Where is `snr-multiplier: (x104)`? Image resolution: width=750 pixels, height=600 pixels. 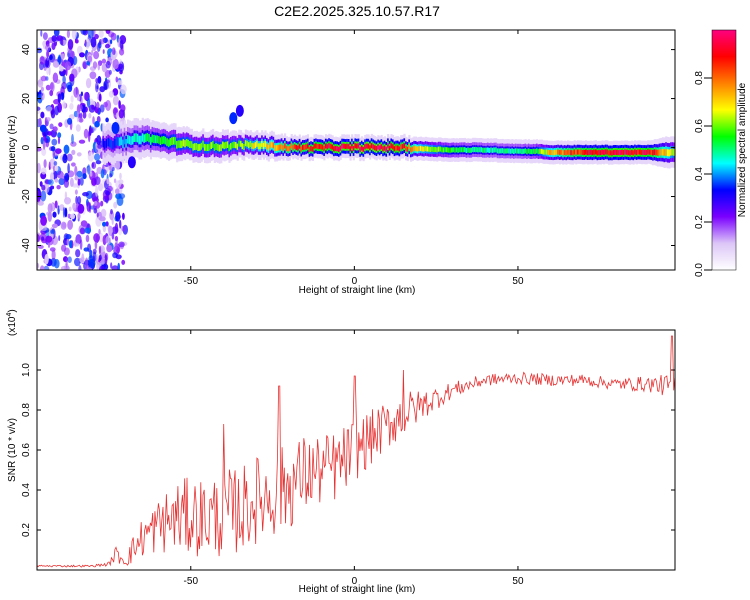
snr-multiplier: (x104) is located at coordinates (12, 322).